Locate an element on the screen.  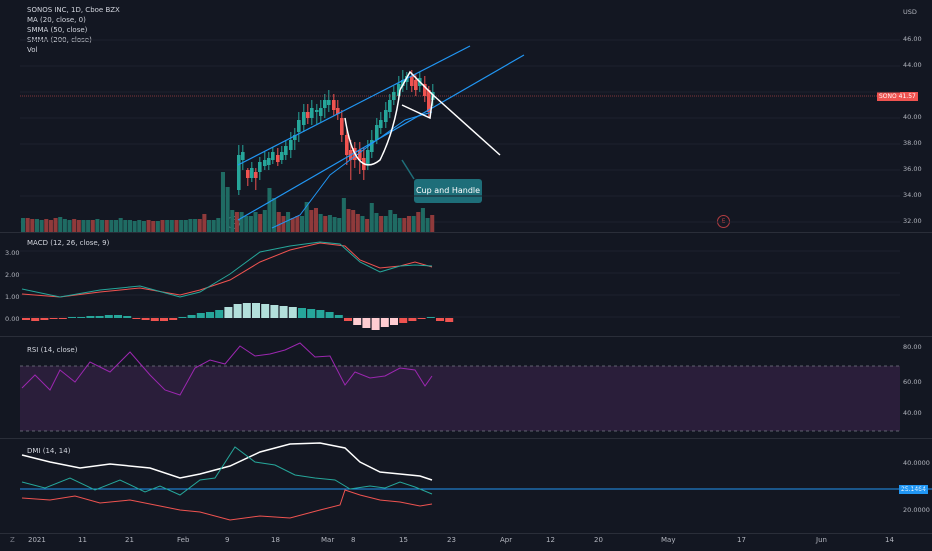
rsi-line is located at coordinates (227, 369).